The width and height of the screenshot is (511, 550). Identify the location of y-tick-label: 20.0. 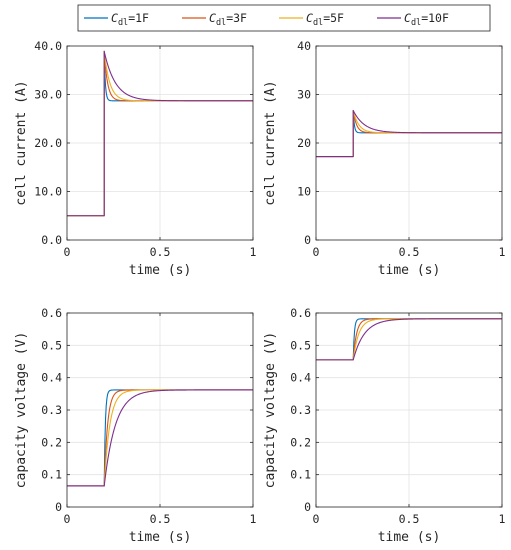
(48, 143).